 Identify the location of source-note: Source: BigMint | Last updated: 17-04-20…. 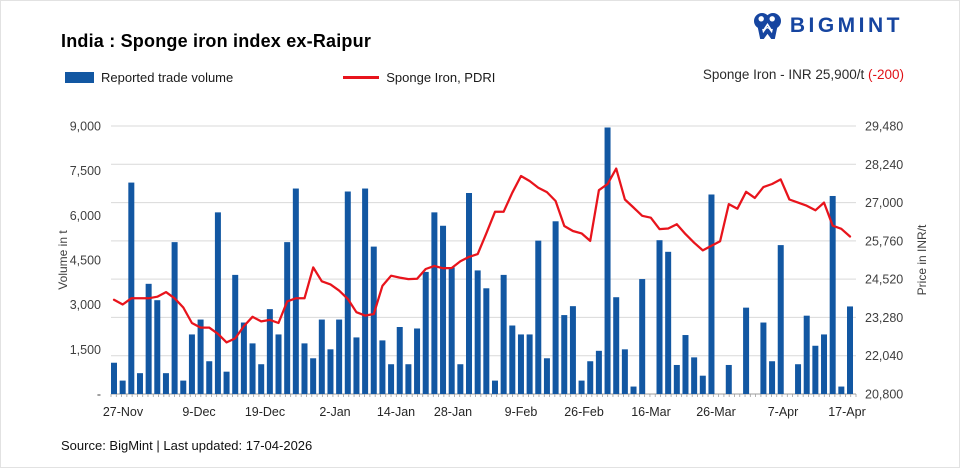
(187, 445).